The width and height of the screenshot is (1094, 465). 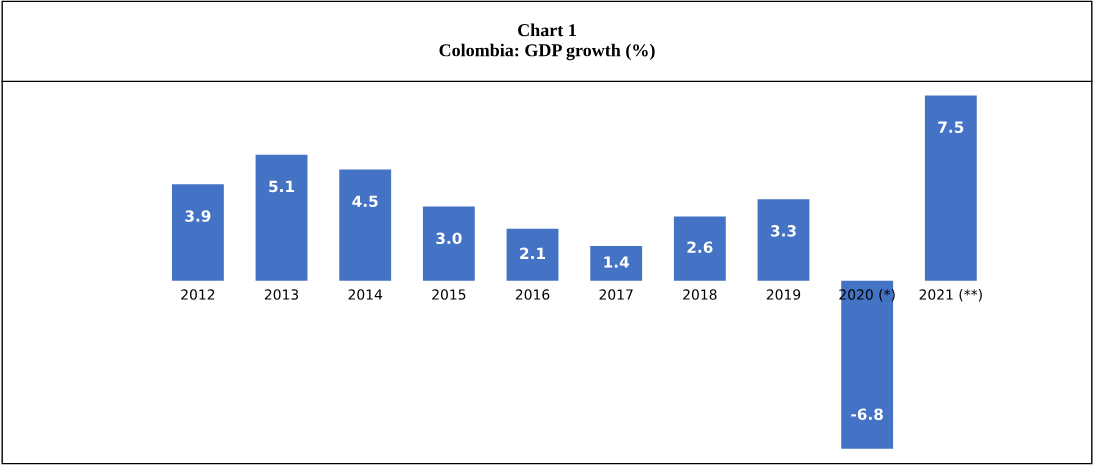 I want to click on data-label: 2.1, so click(x=532, y=253).